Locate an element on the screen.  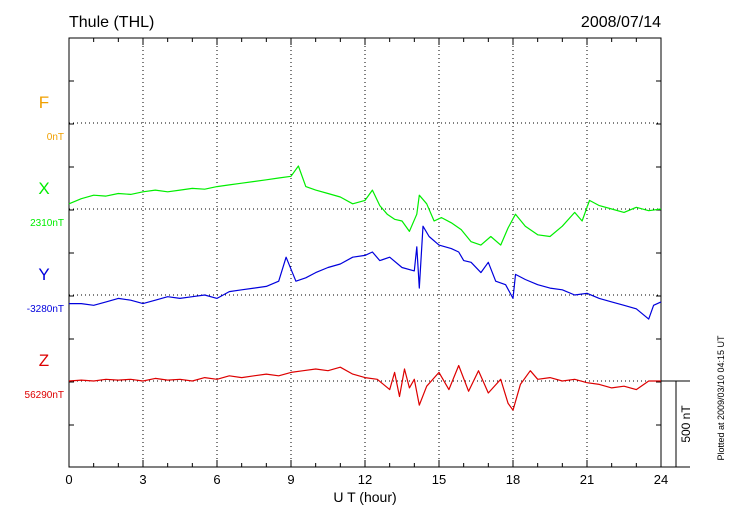
x-tick-labels: 0 3 6 9 12 15 18 21 24 is located at coordinates (366, 479).